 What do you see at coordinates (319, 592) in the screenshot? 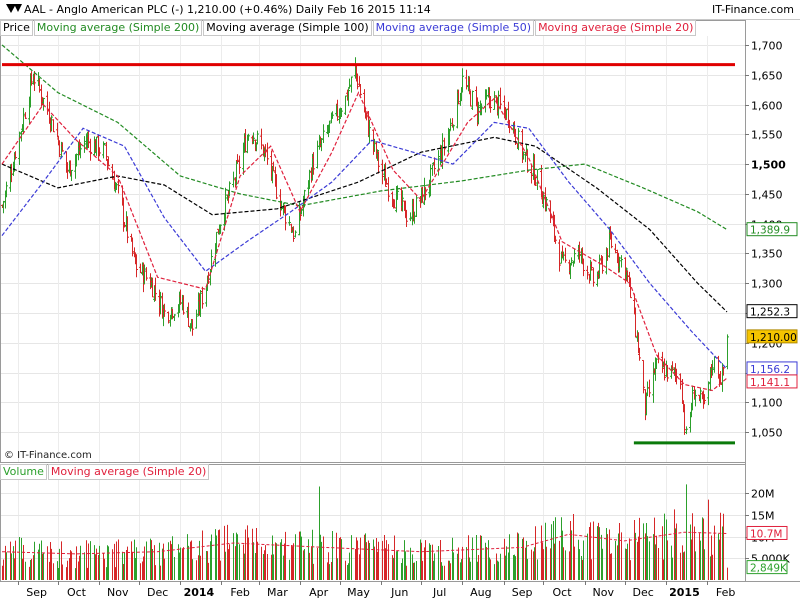
I see `x-tick-label: Apr` at bounding box center [319, 592].